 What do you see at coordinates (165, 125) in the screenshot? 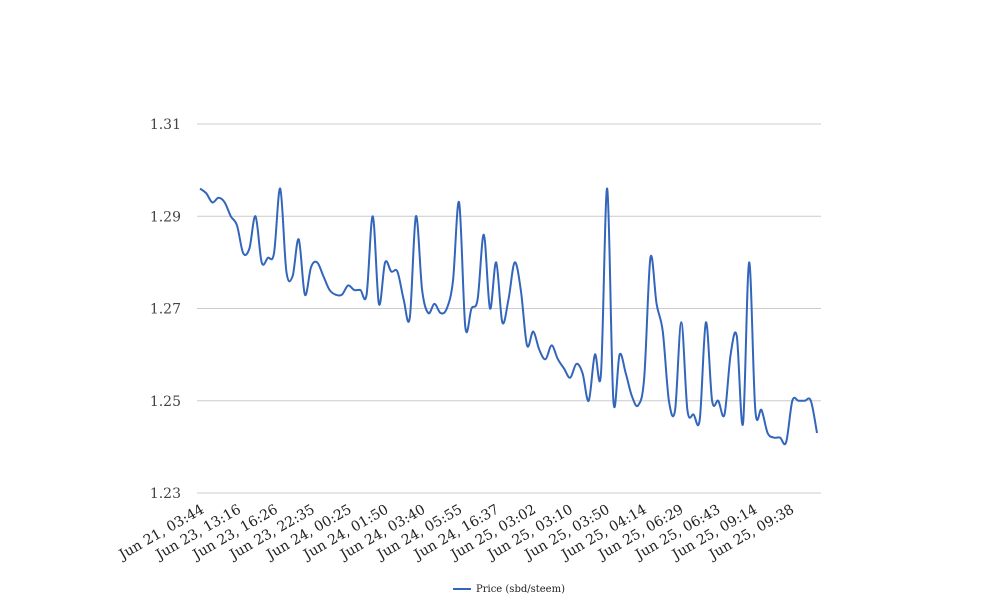
I see `y-tick-label: 1.31` at bounding box center [165, 125].